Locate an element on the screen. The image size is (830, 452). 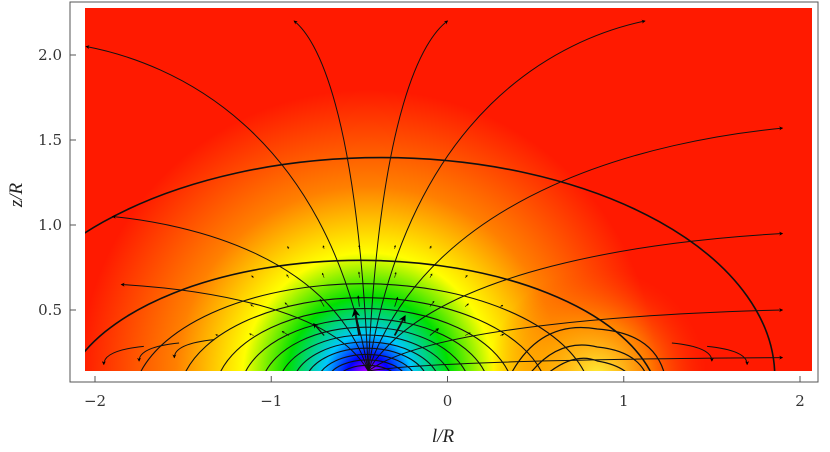
y-axis: 0.5 1.0 1.5 2.0 is located at coordinates (57, 182).